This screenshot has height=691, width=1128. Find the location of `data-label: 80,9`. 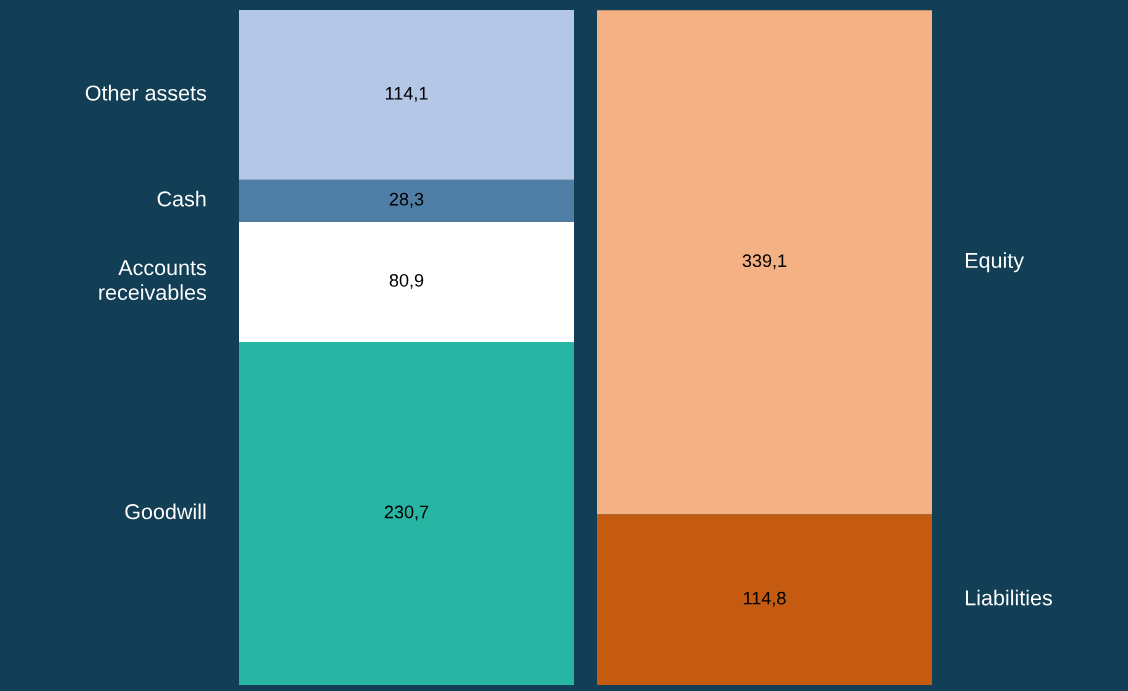

data-label: 80,9 is located at coordinates (406, 281).